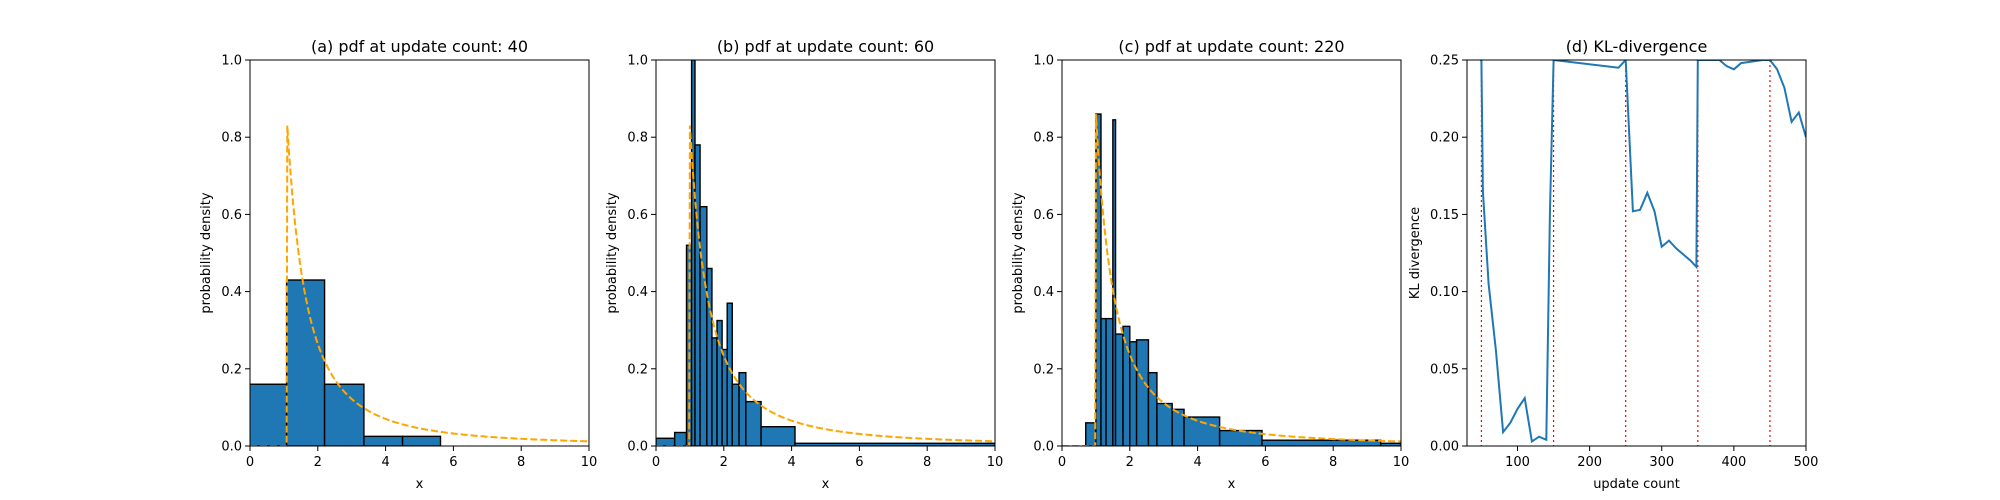 The width and height of the screenshot is (2000, 500). Describe the element at coordinates (1589, 462) in the screenshot. I see `x-tick-label: 200` at that location.